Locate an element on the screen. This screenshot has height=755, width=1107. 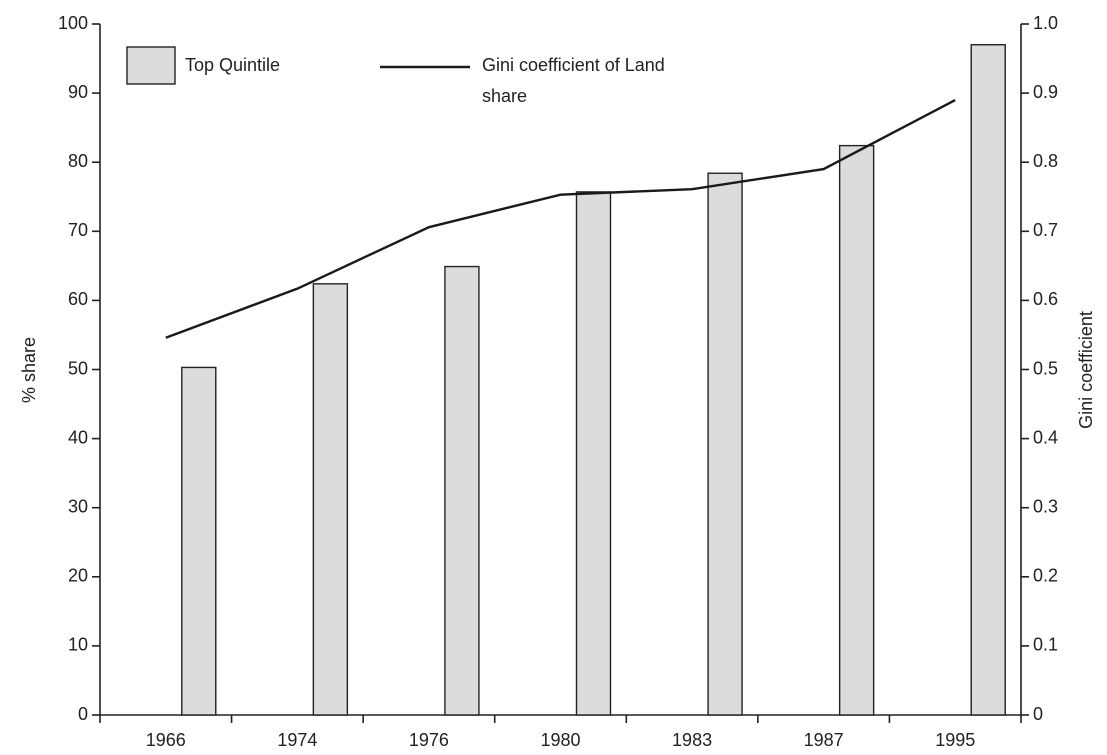
y2-axis-label: Gini coefficient is located at coordinates (1086, 370).